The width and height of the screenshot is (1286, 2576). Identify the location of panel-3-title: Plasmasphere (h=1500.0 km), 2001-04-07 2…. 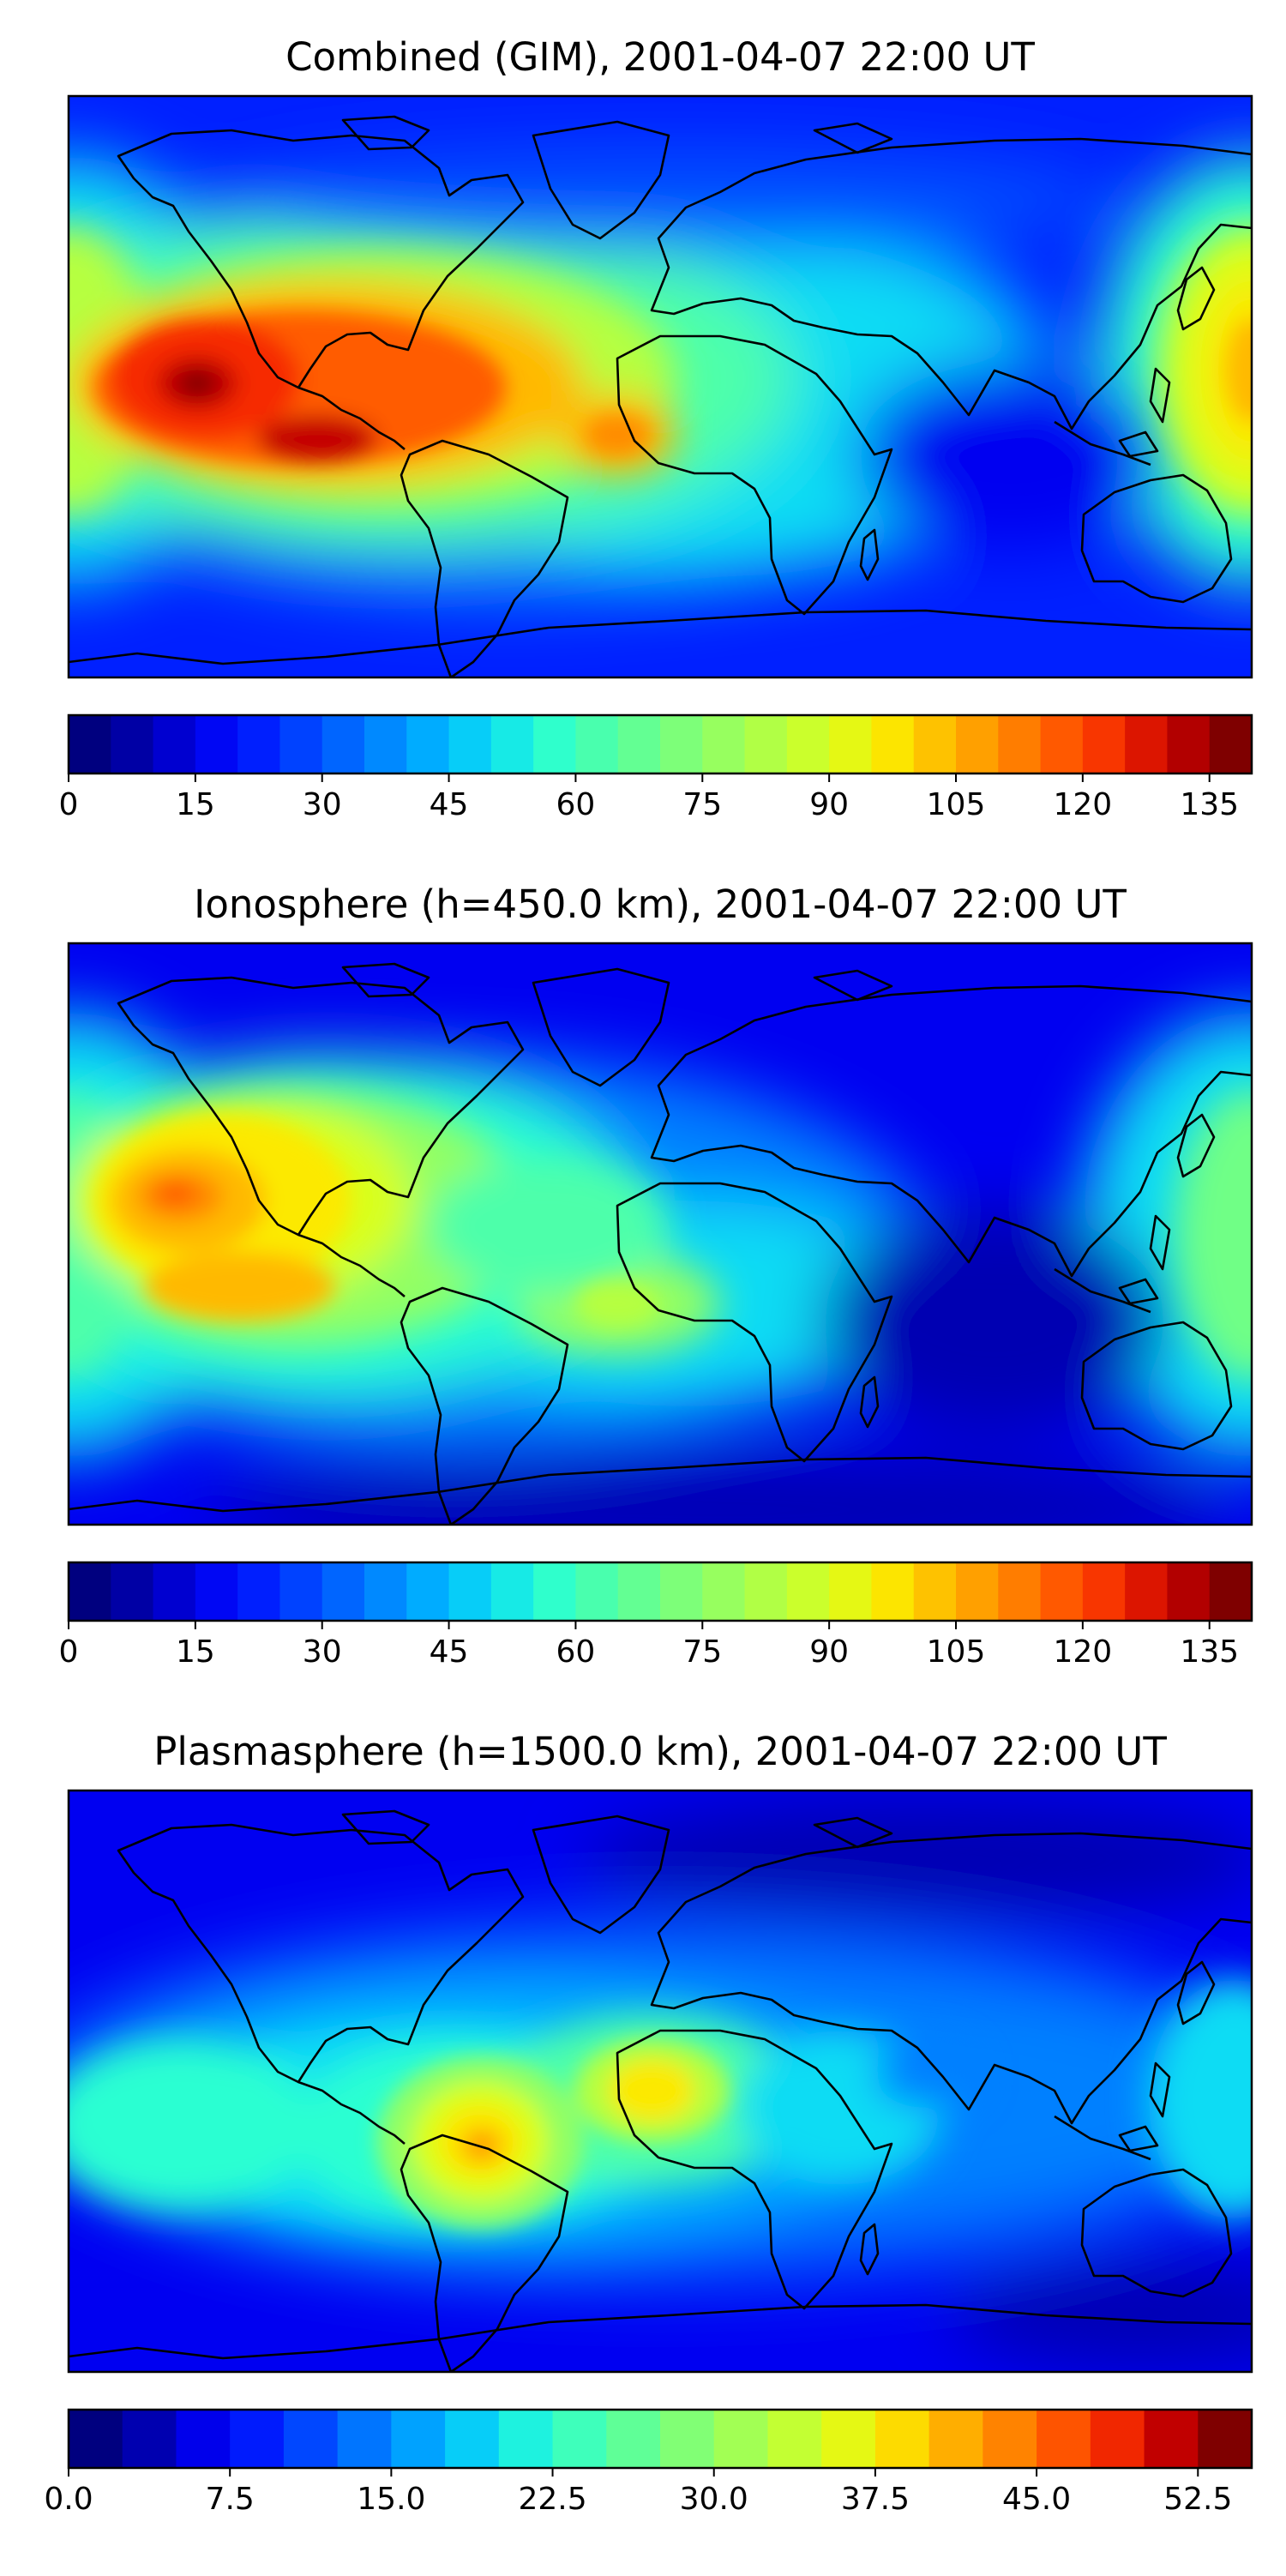
(660, 1751).